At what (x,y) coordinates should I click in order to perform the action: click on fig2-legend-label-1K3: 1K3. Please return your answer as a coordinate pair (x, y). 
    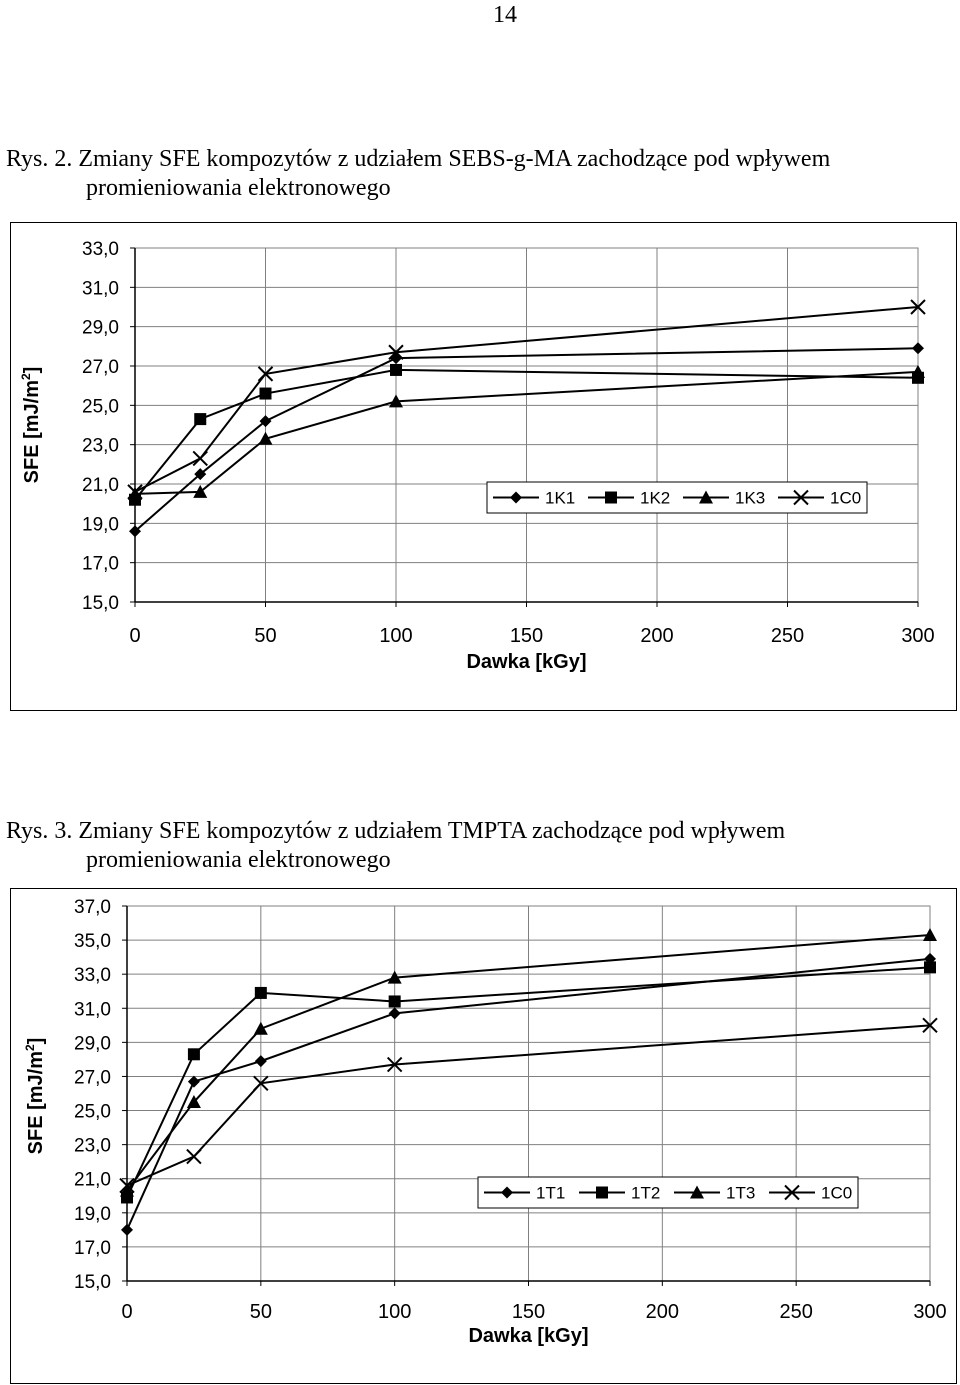
    Looking at the image, I should click on (750, 498).